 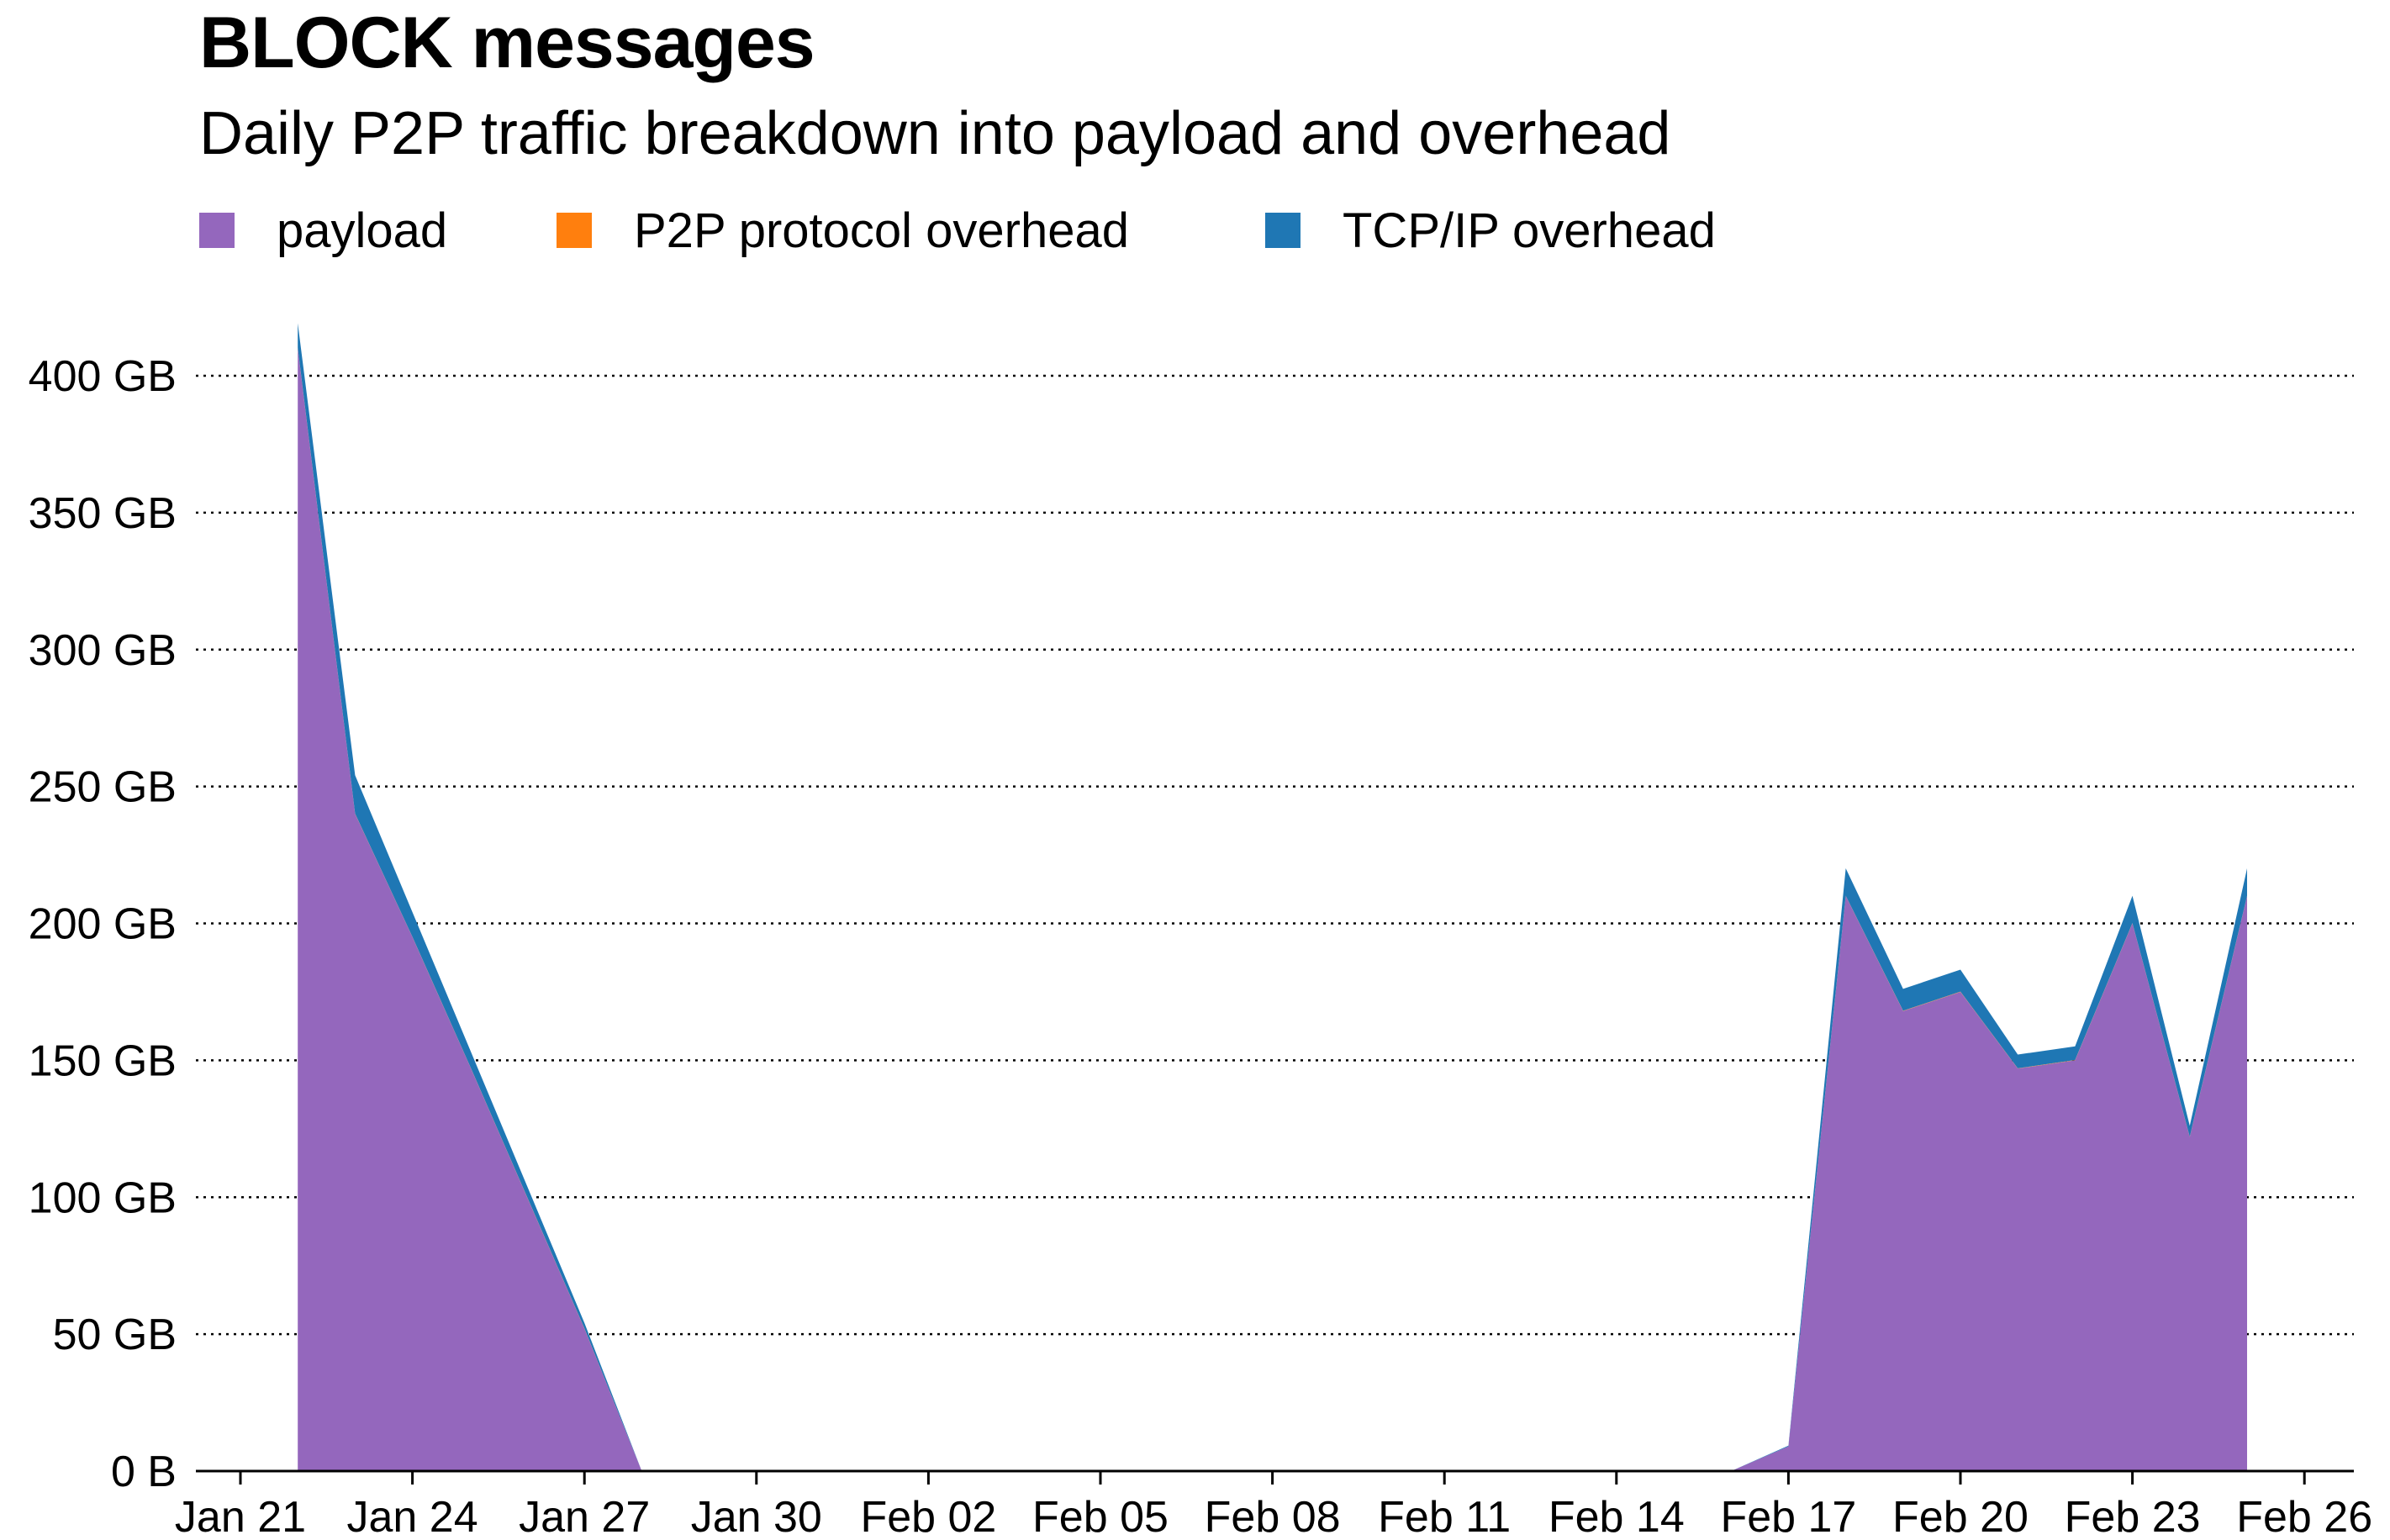 I want to click on legend-item-payload: payload, so click(x=378, y=231).